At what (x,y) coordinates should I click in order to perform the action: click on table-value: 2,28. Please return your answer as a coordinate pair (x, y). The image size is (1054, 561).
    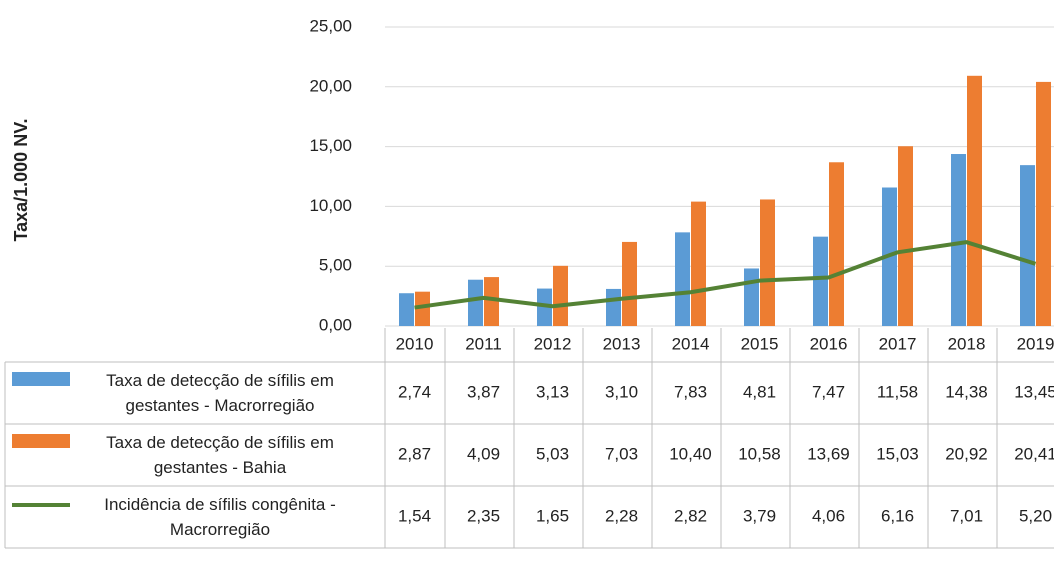
    Looking at the image, I should click on (621, 515).